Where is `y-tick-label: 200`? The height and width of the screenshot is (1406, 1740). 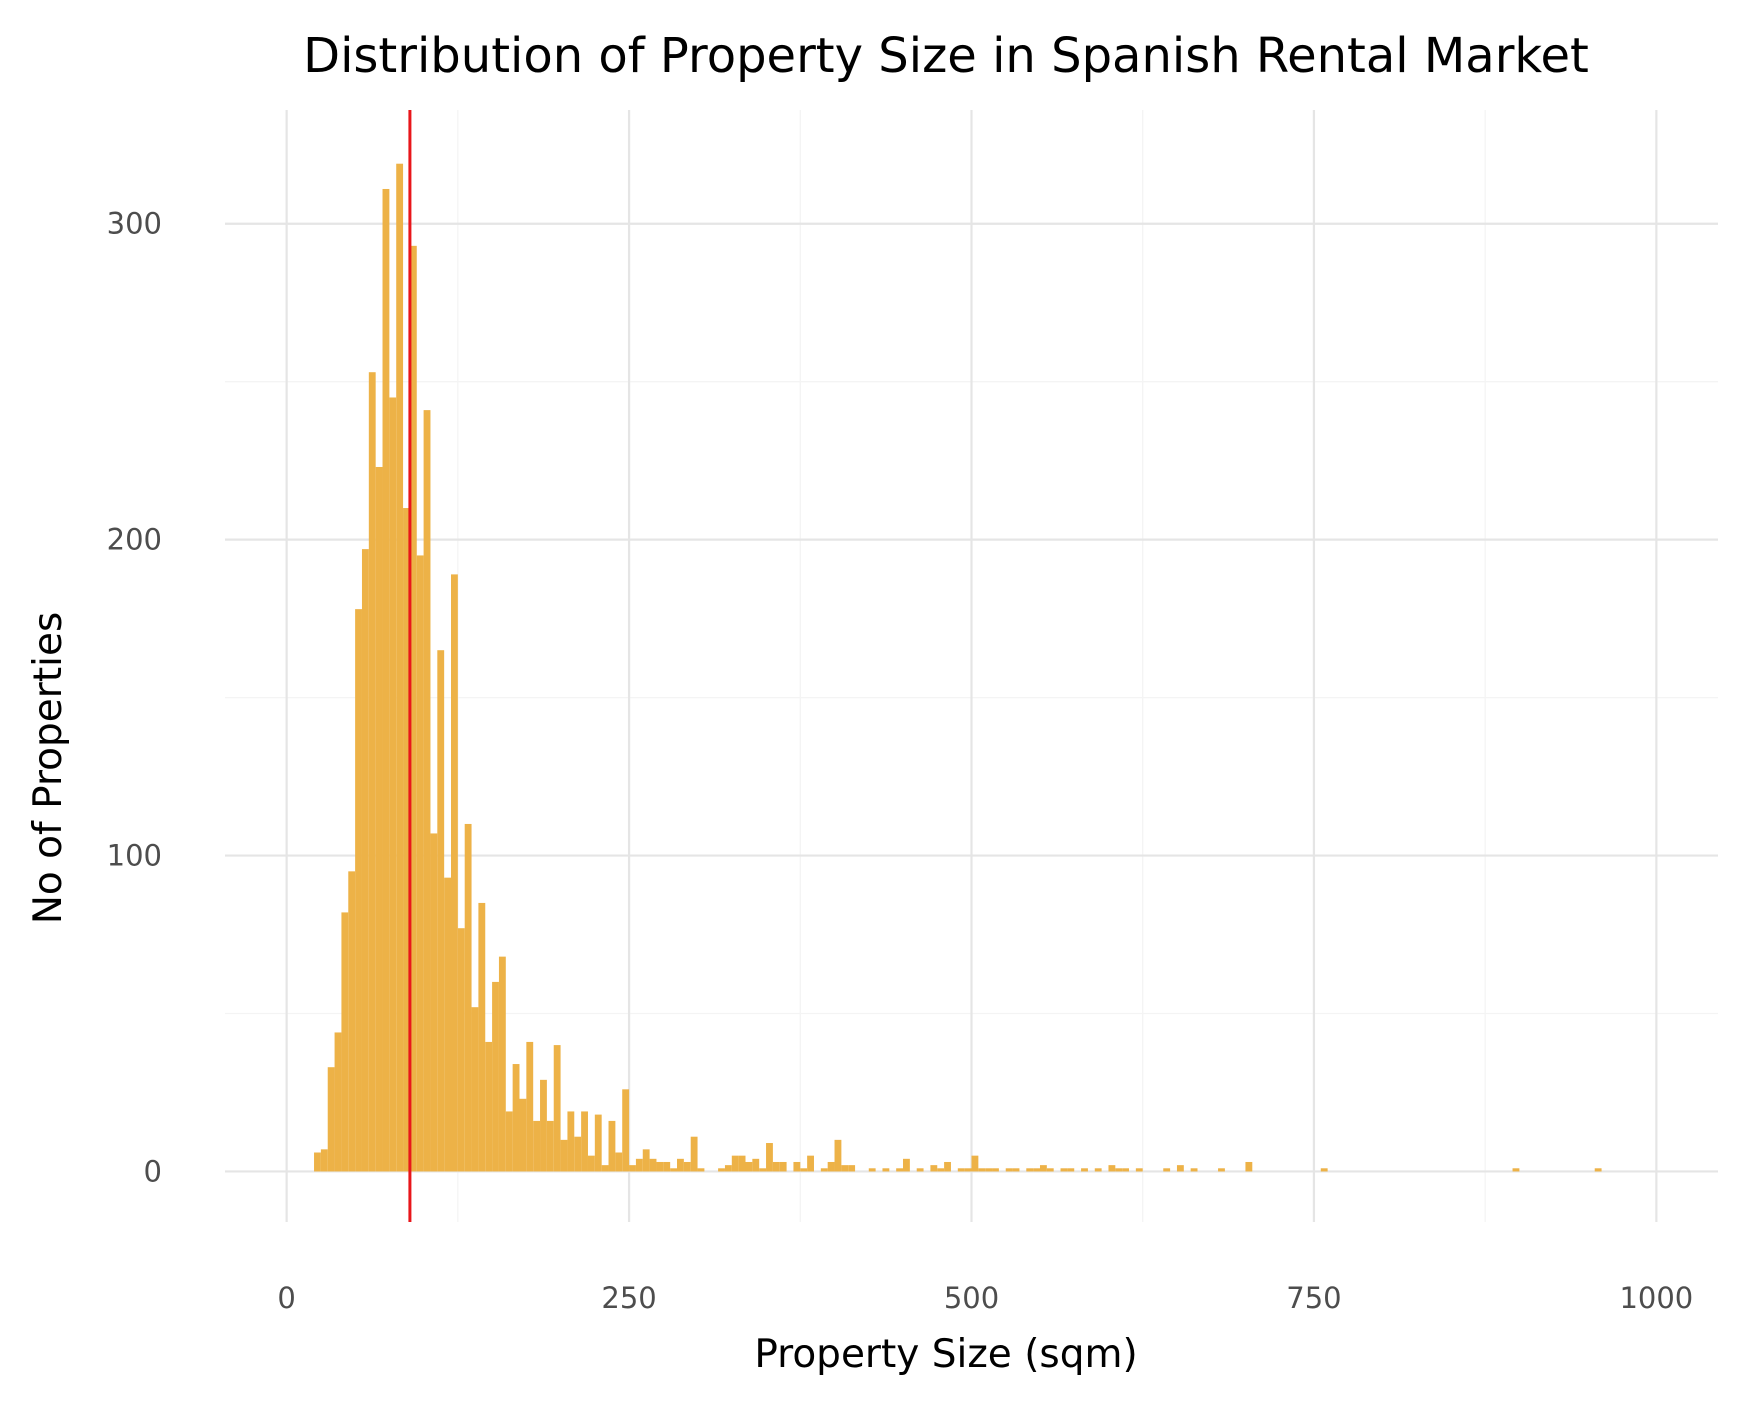
y-tick-label: 200 is located at coordinates (134, 540).